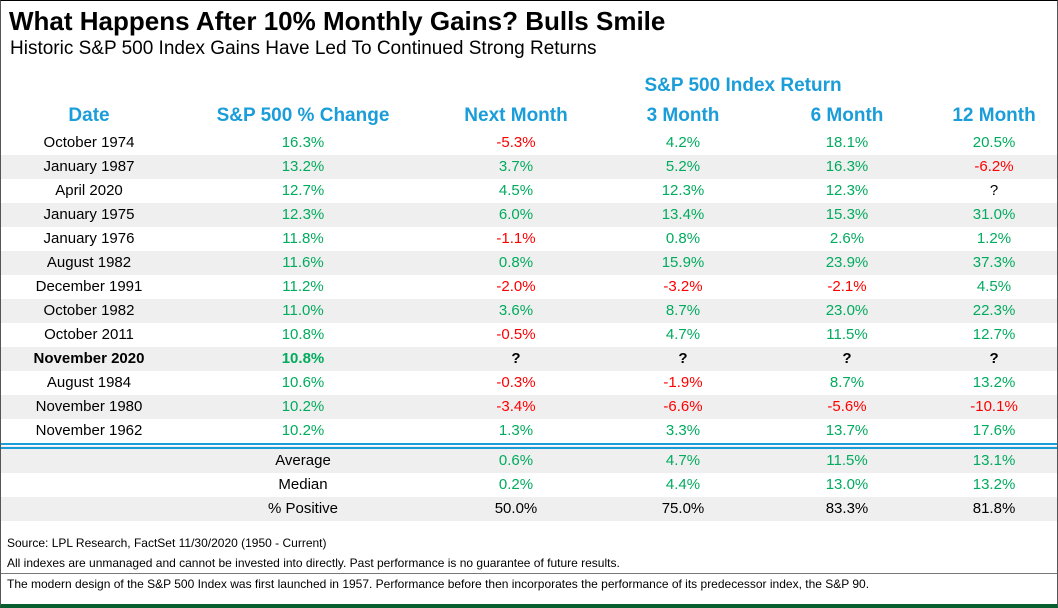 The height and width of the screenshot is (608, 1058). What do you see at coordinates (89, 430) in the screenshot?
I see `date-cell: November 1962` at bounding box center [89, 430].